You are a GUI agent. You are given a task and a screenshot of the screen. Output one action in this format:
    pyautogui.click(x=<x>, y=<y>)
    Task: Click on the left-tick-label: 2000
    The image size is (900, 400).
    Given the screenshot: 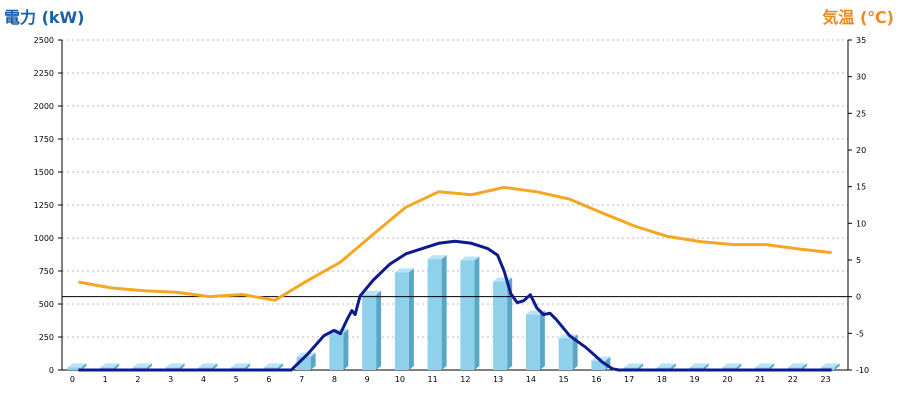 What is the action you would take?
    pyautogui.click(x=44, y=106)
    